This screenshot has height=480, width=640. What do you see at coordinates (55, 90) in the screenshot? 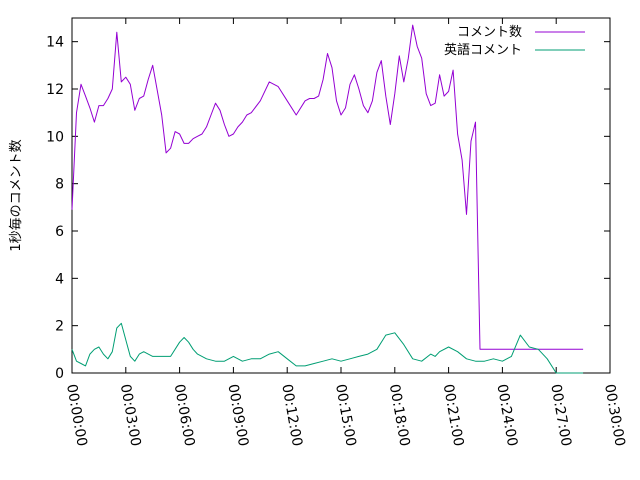
I see `y-tick-label: 12` at bounding box center [55, 90].